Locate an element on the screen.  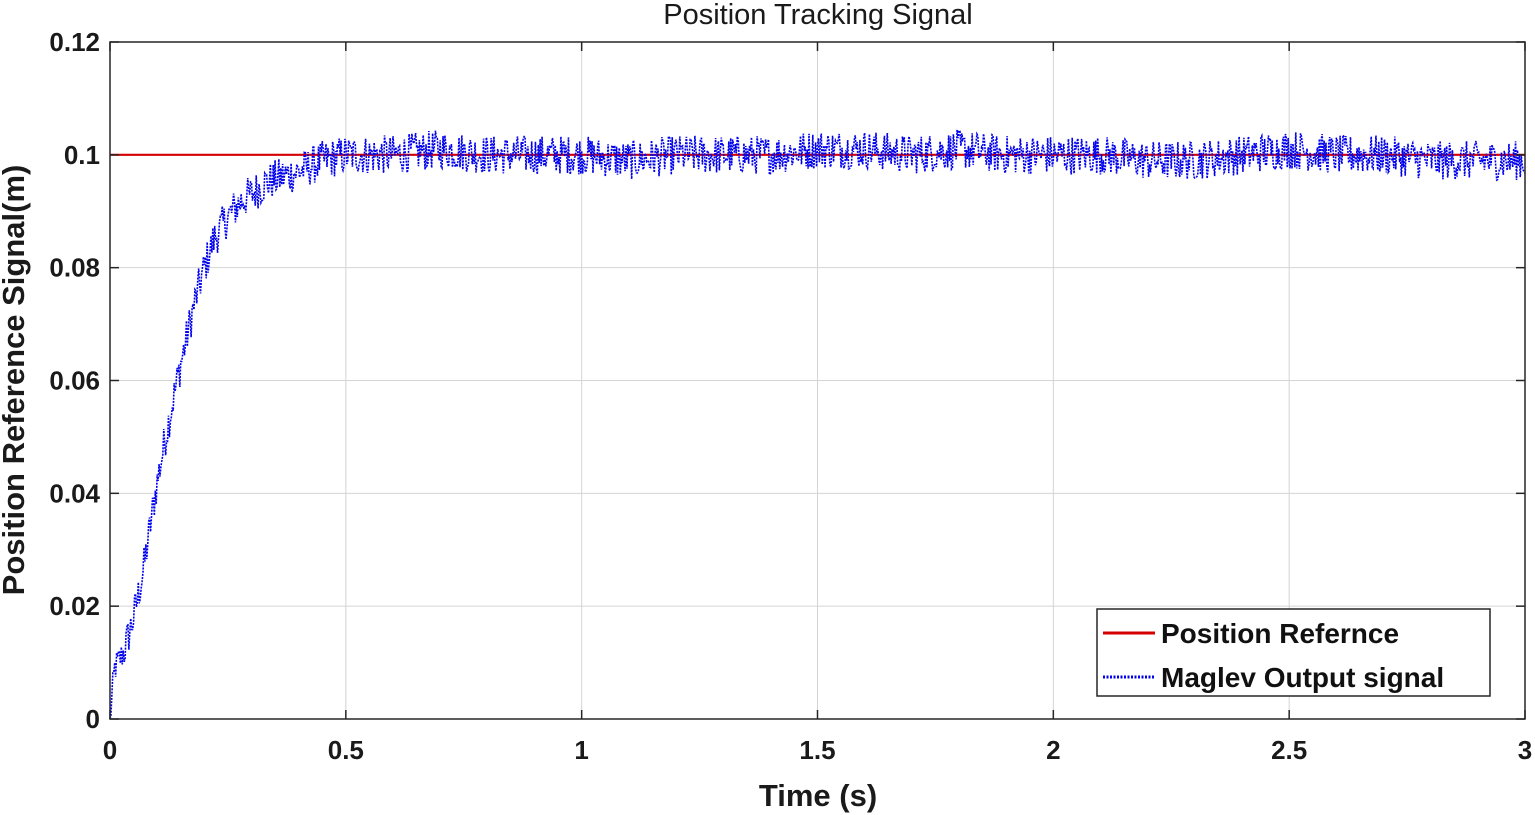
y-tick-label: 0.02 is located at coordinates (74, 606).